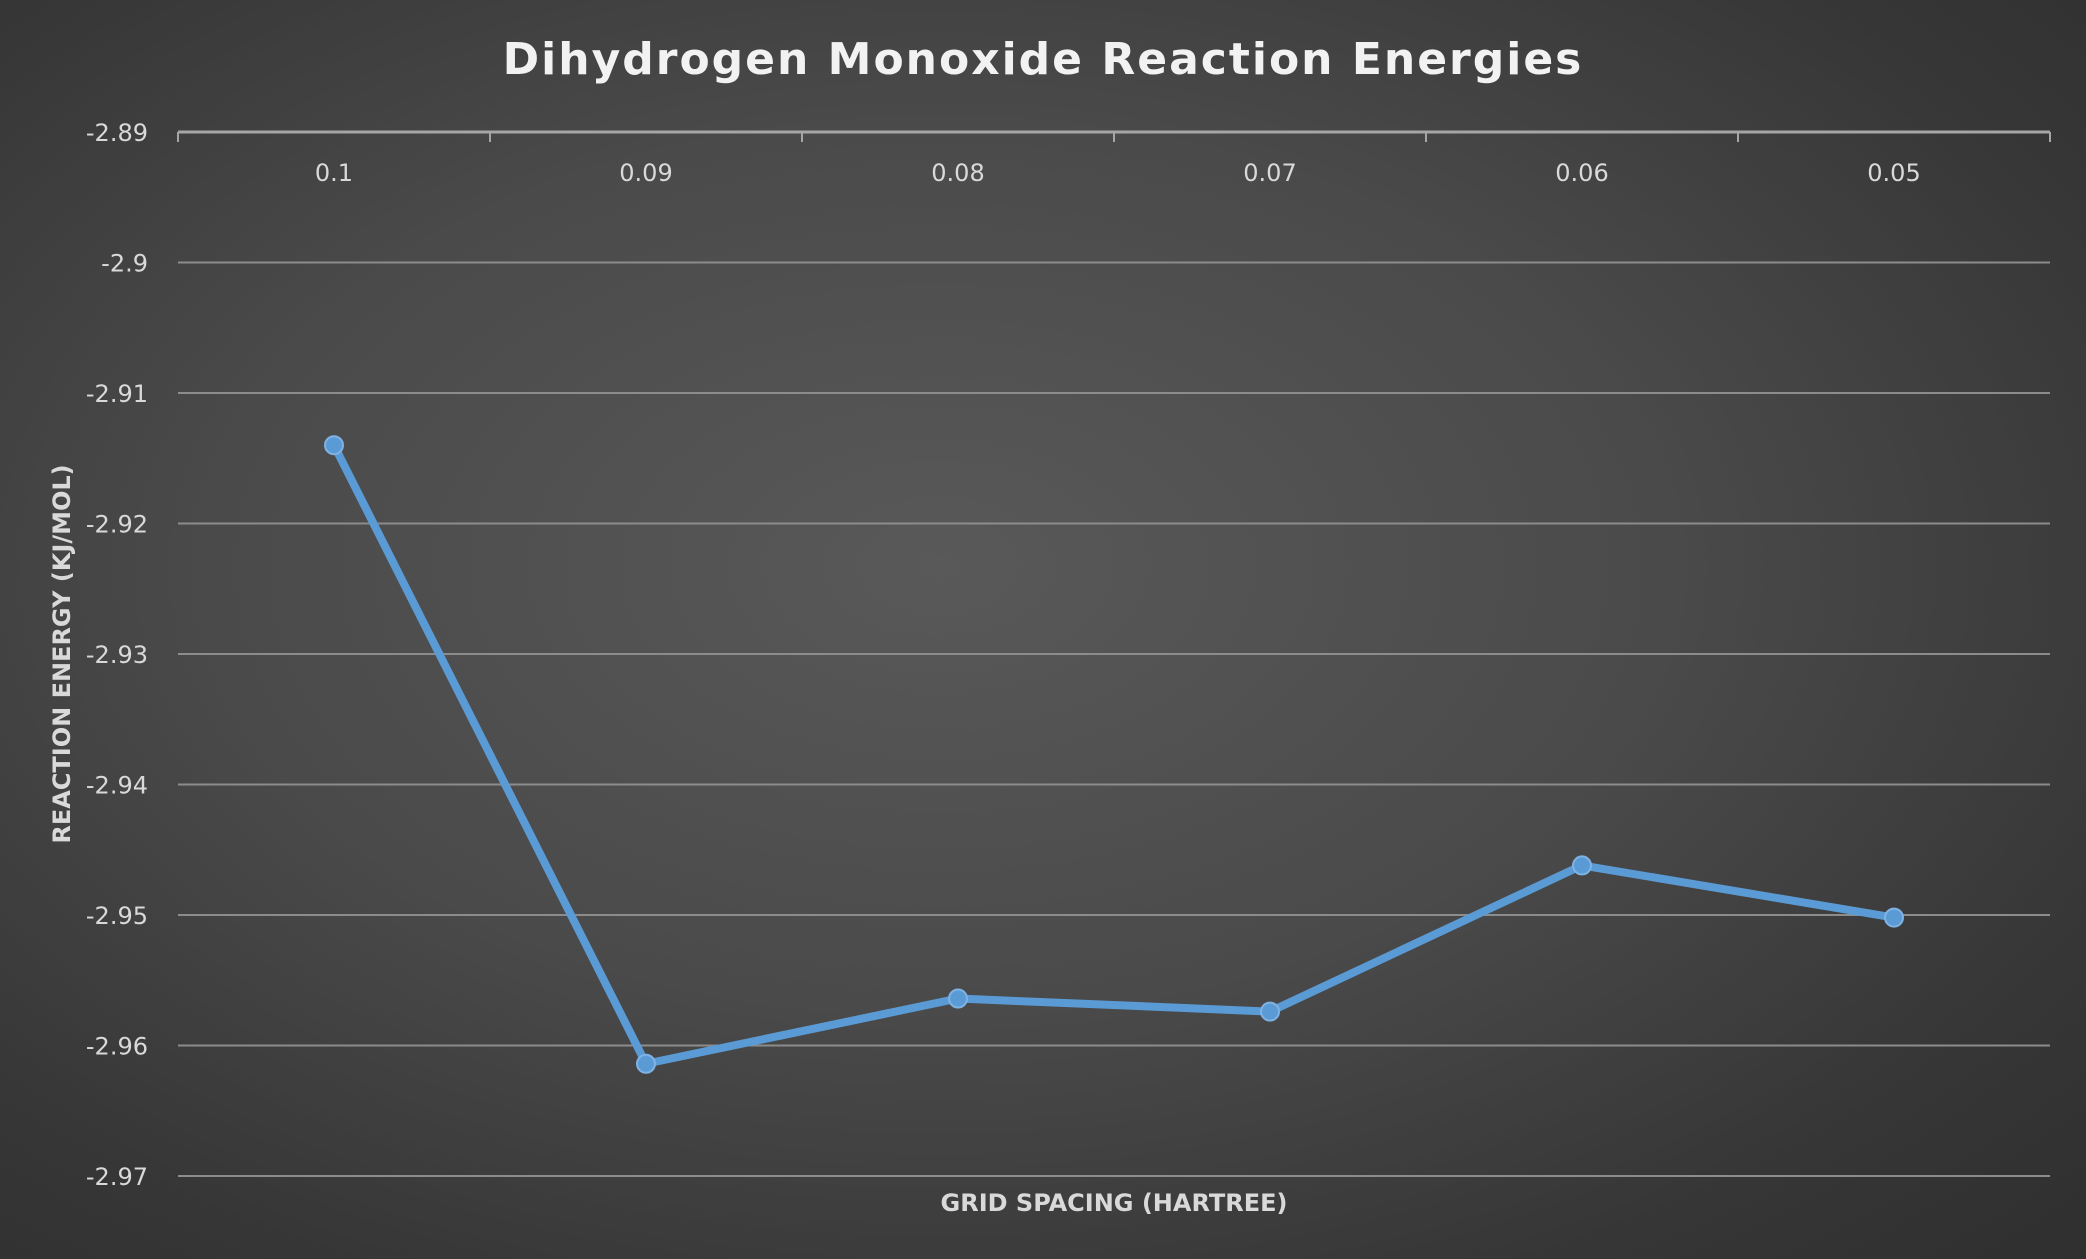  What do you see at coordinates (124, 264) in the screenshot?
I see `y-tick-label: -2.9` at bounding box center [124, 264].